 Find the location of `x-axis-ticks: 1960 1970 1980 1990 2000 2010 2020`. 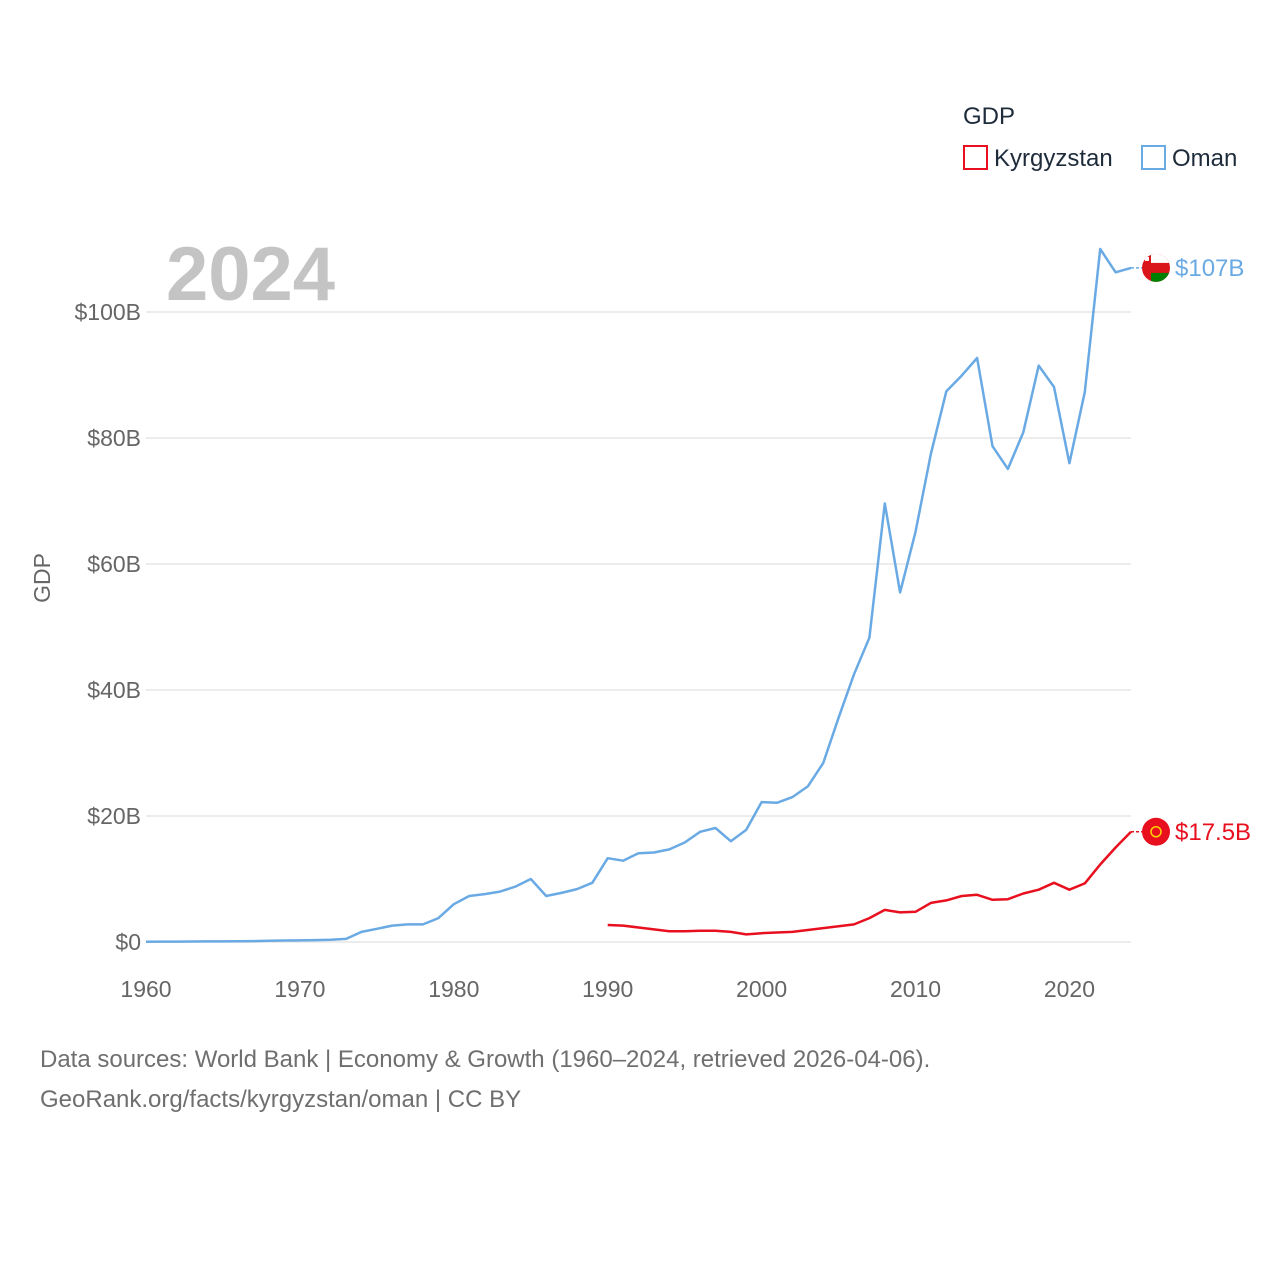

x-axis-ticks: 1960 1970 1980 1990 2000 2010 2020 is located at coordinates (607, 989).